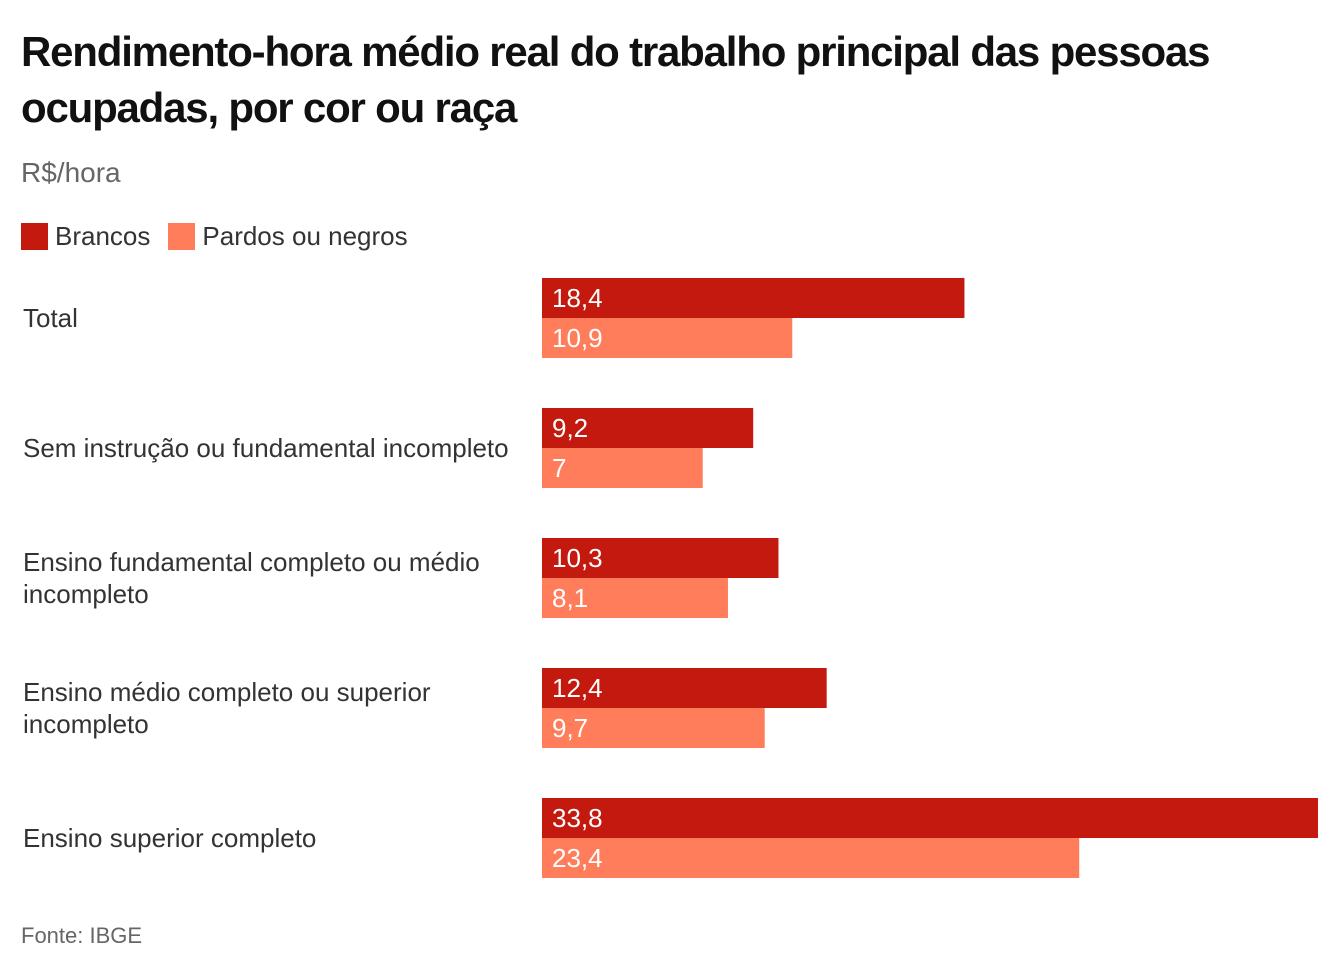  I want to click on bar-value-label: 23,4, so click(577, 858).